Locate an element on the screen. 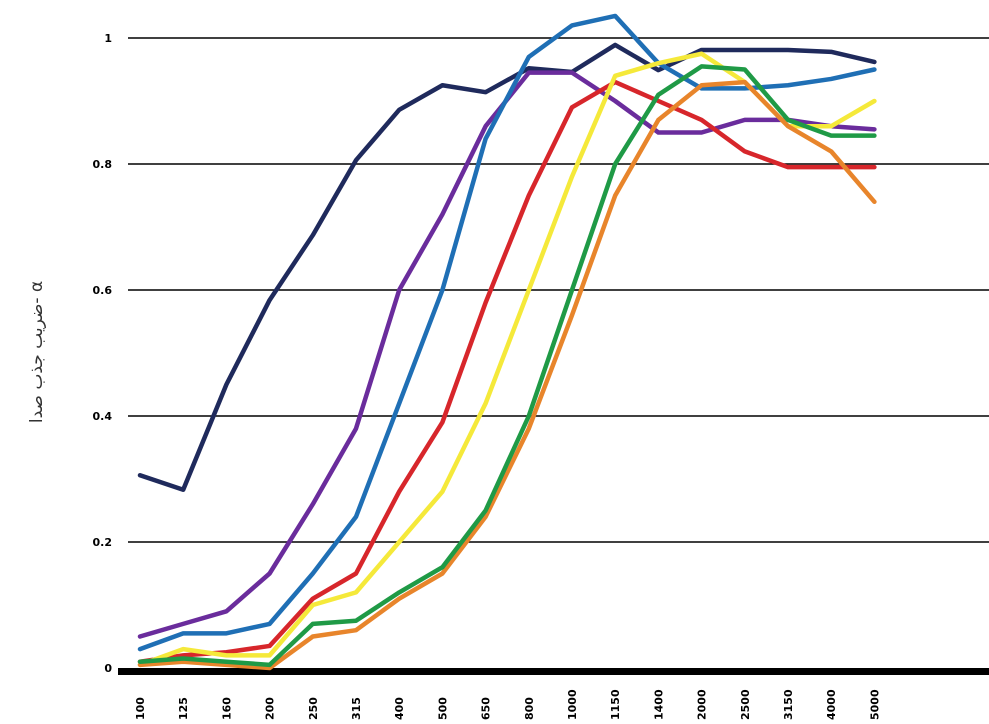 This screenshot has height=724, width=989. x-tick-label: 100 is located at coordinates (140, 708).